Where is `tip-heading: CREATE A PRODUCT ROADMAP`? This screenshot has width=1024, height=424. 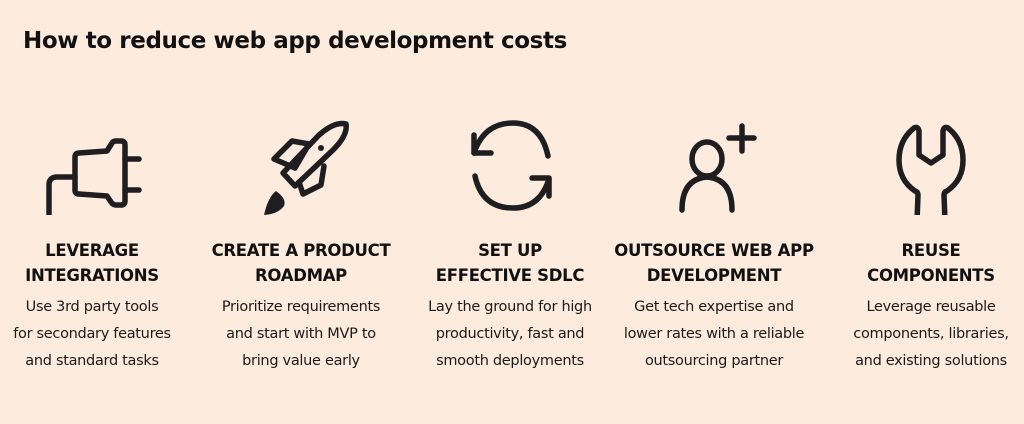
tip-heading: CREATE A PRODUCT ROADMAP is located at coordinates (301, 263).